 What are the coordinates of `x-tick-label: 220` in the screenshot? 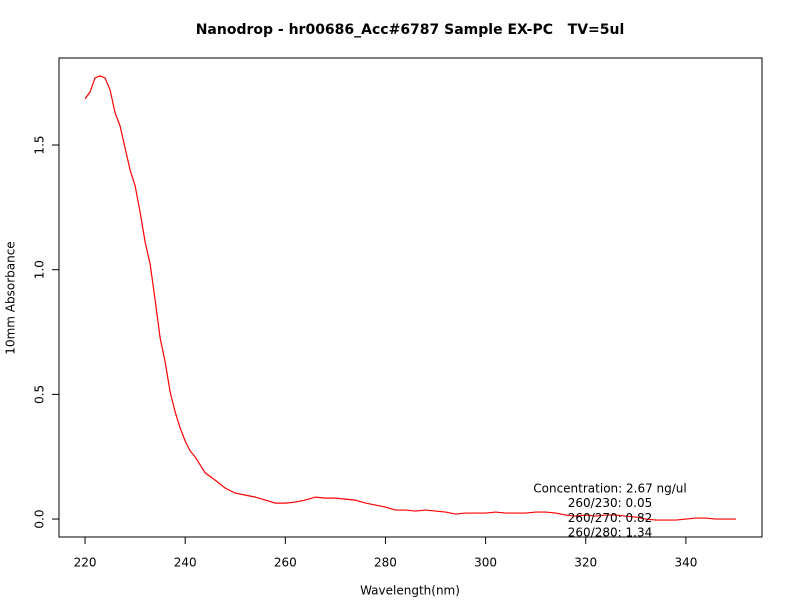 It's located at (85, 563).